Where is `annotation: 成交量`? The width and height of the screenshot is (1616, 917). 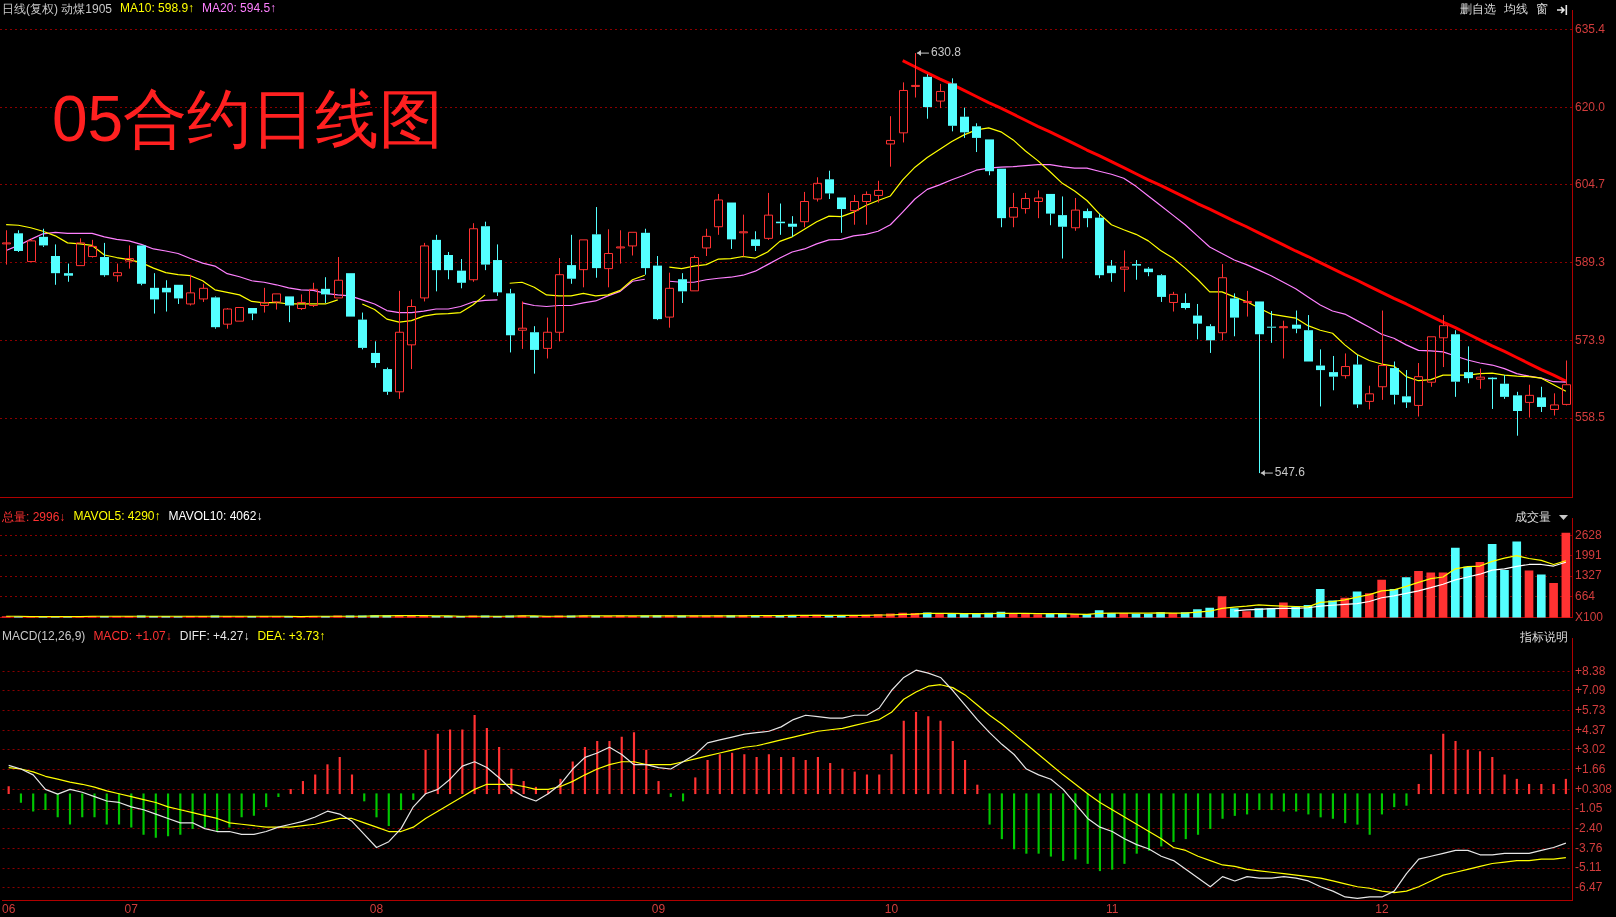
annotation: 成交量 is located at coordinates (1533, 517).